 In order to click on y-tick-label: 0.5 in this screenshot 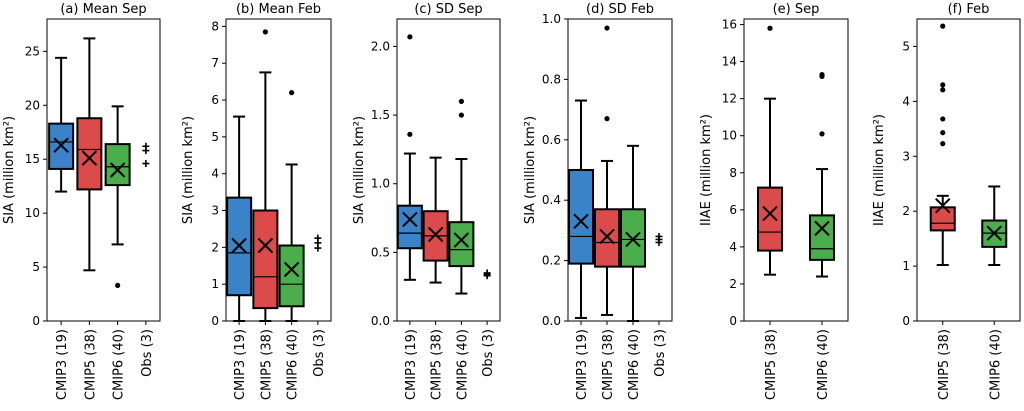, I will do `click(380, 252)`.